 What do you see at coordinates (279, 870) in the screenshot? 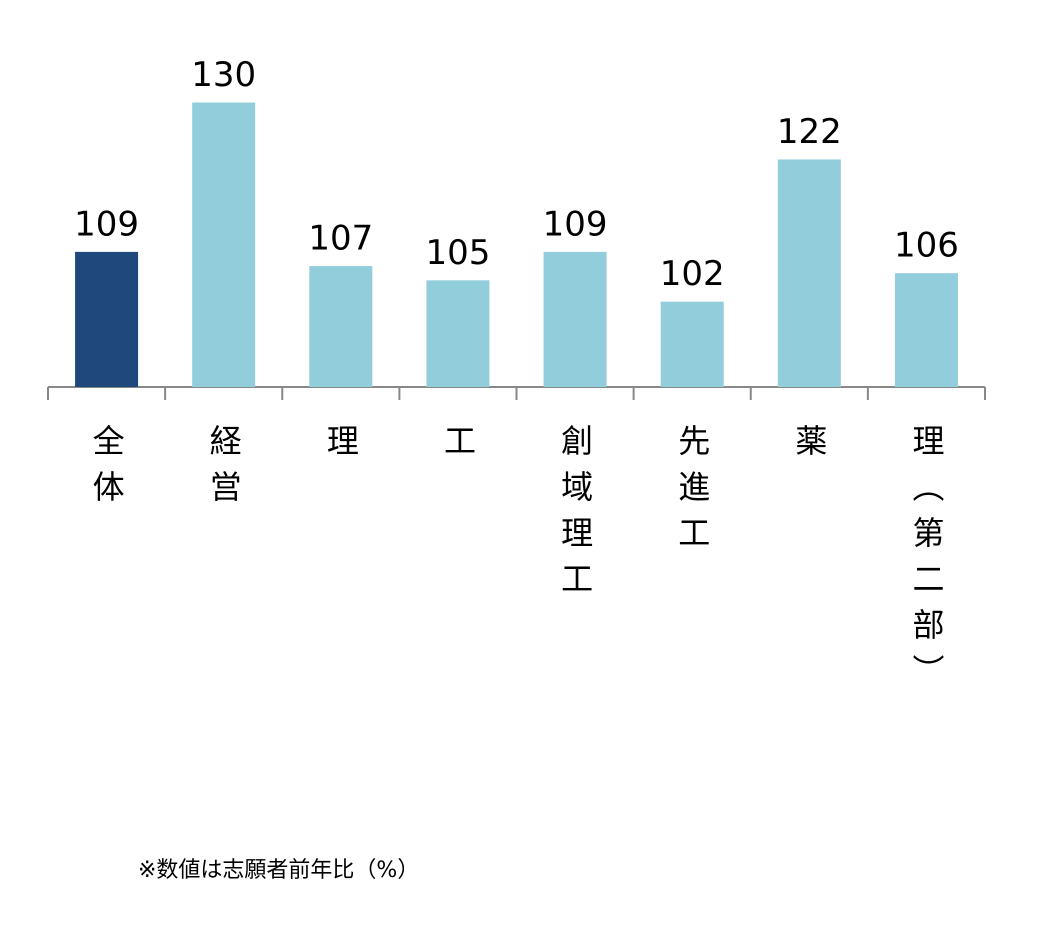
I see `footnote: ※数値は志願者前年比（%）` at bounding box center [279, 870].